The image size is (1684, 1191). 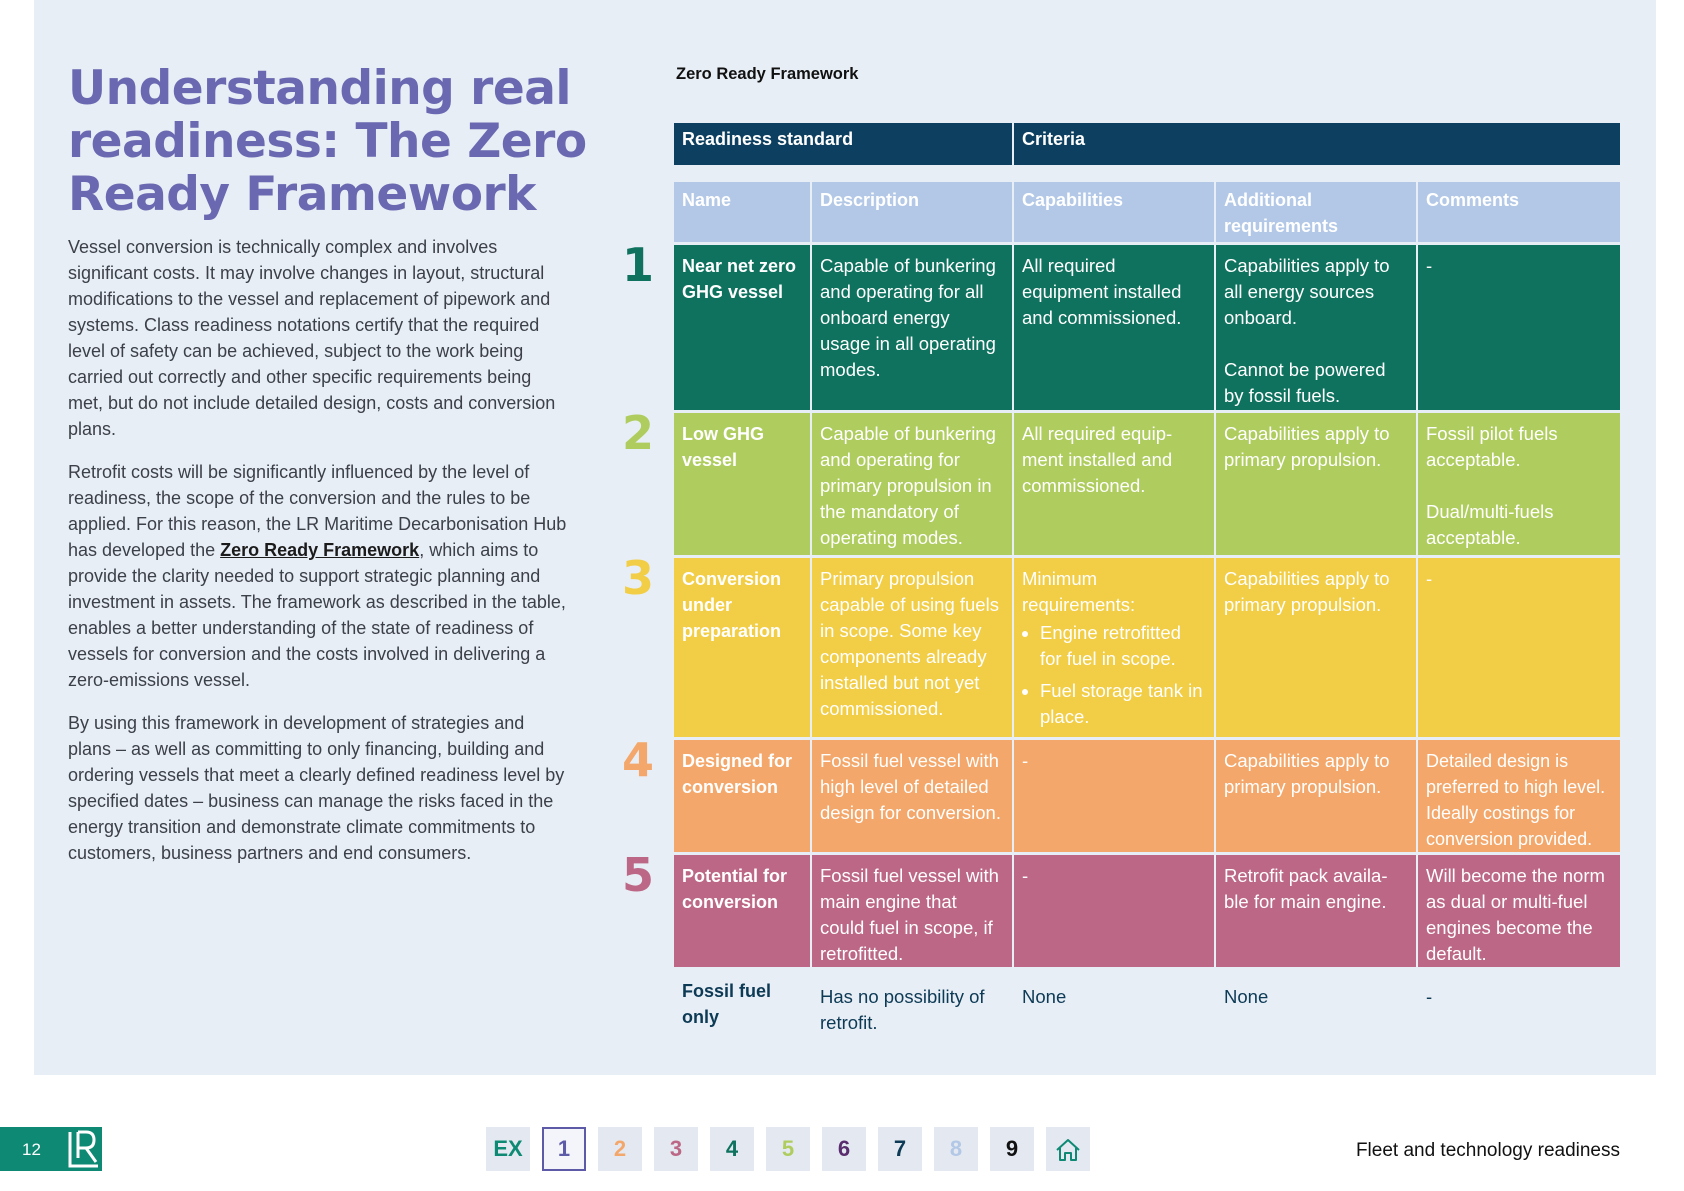 I want to click on nav-section-5: 5, so click(x=788, y=1149).